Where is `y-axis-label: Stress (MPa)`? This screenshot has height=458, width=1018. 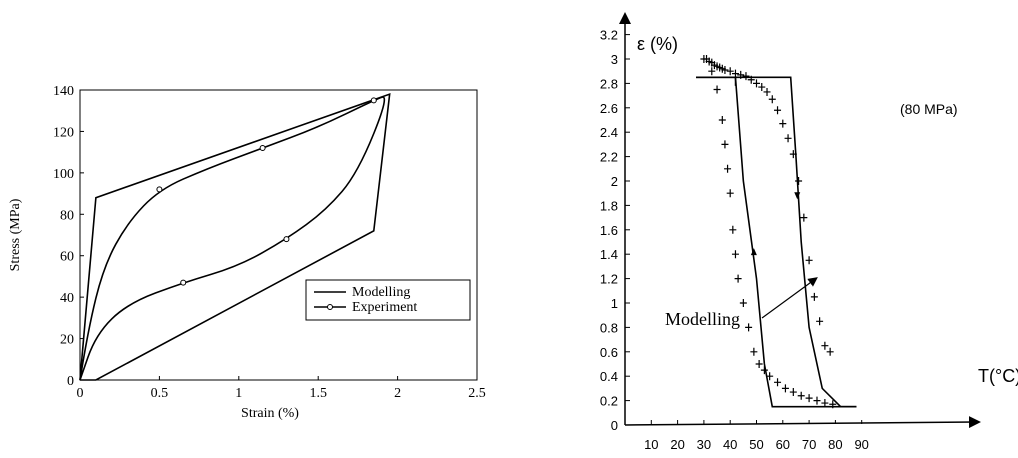 y-axis-label: Stress (MPa) is located at coordinates (15, 234).